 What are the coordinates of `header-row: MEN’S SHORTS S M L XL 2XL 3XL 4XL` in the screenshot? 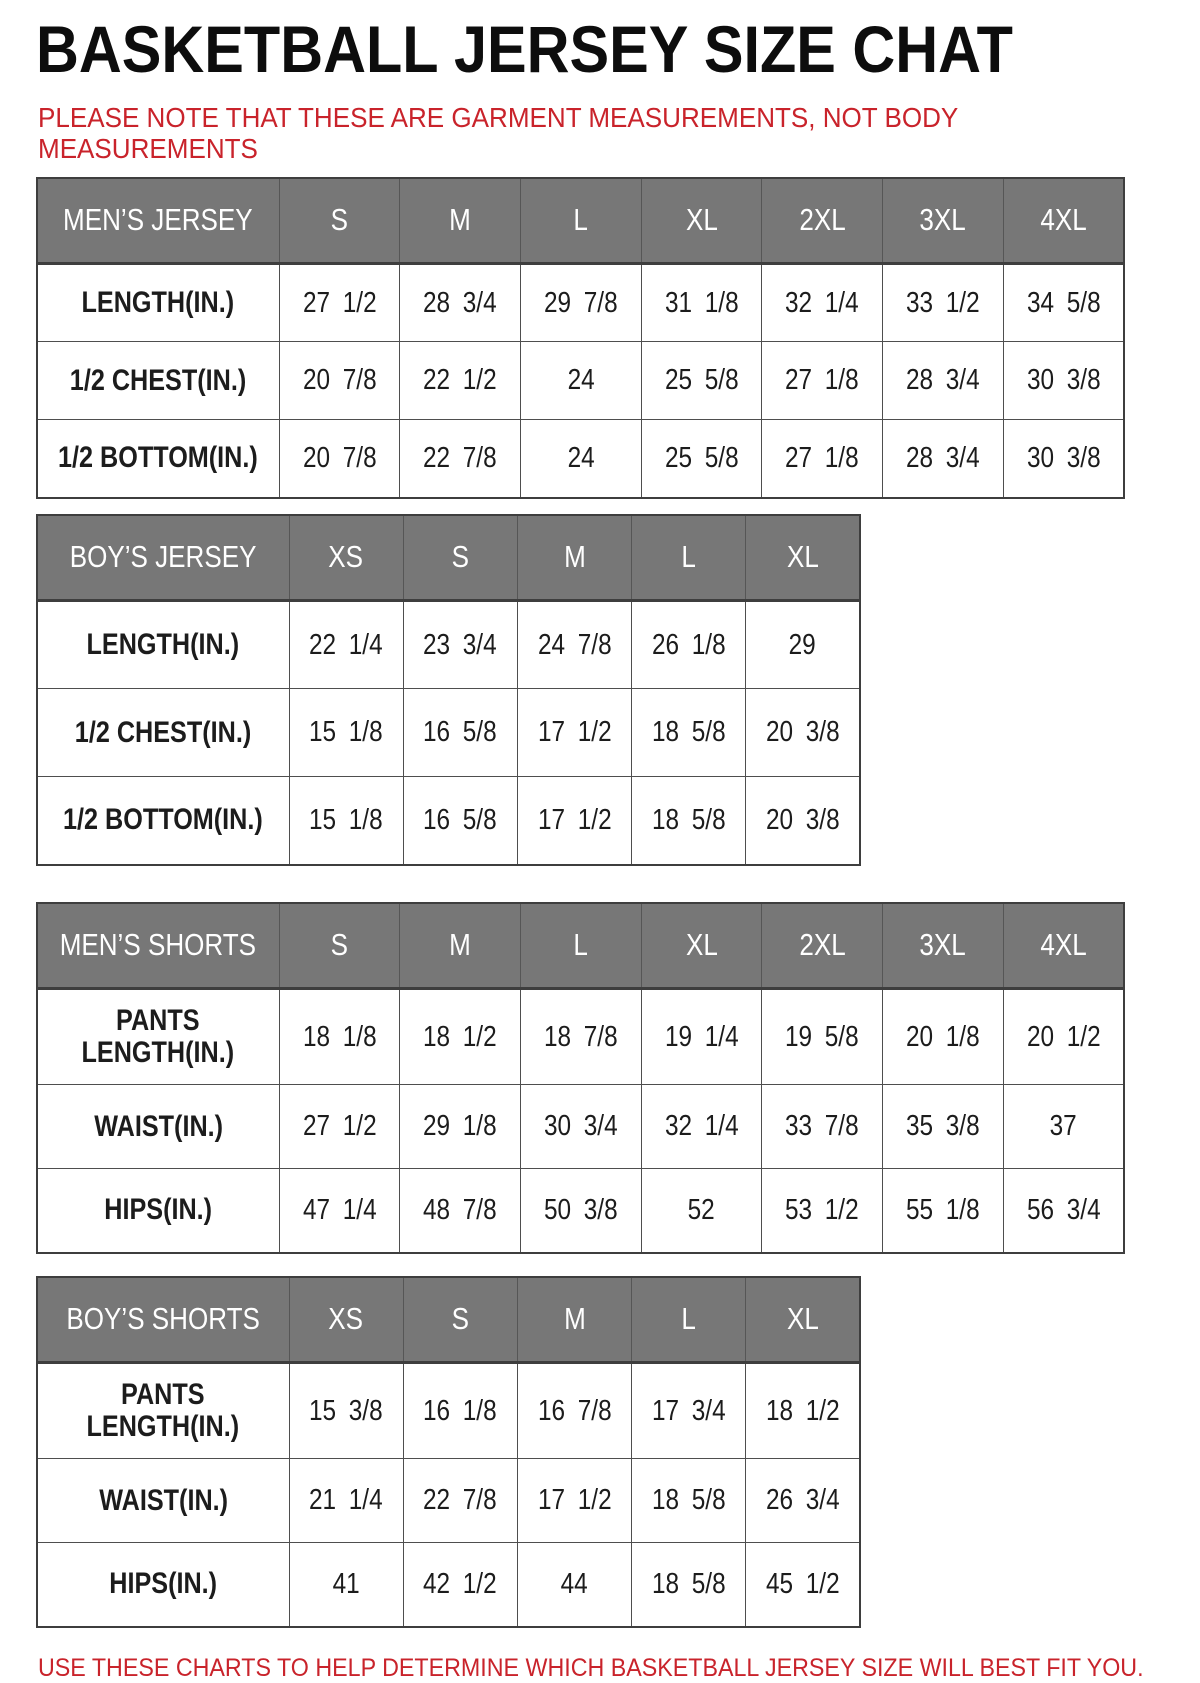 It's located at (580, 946).